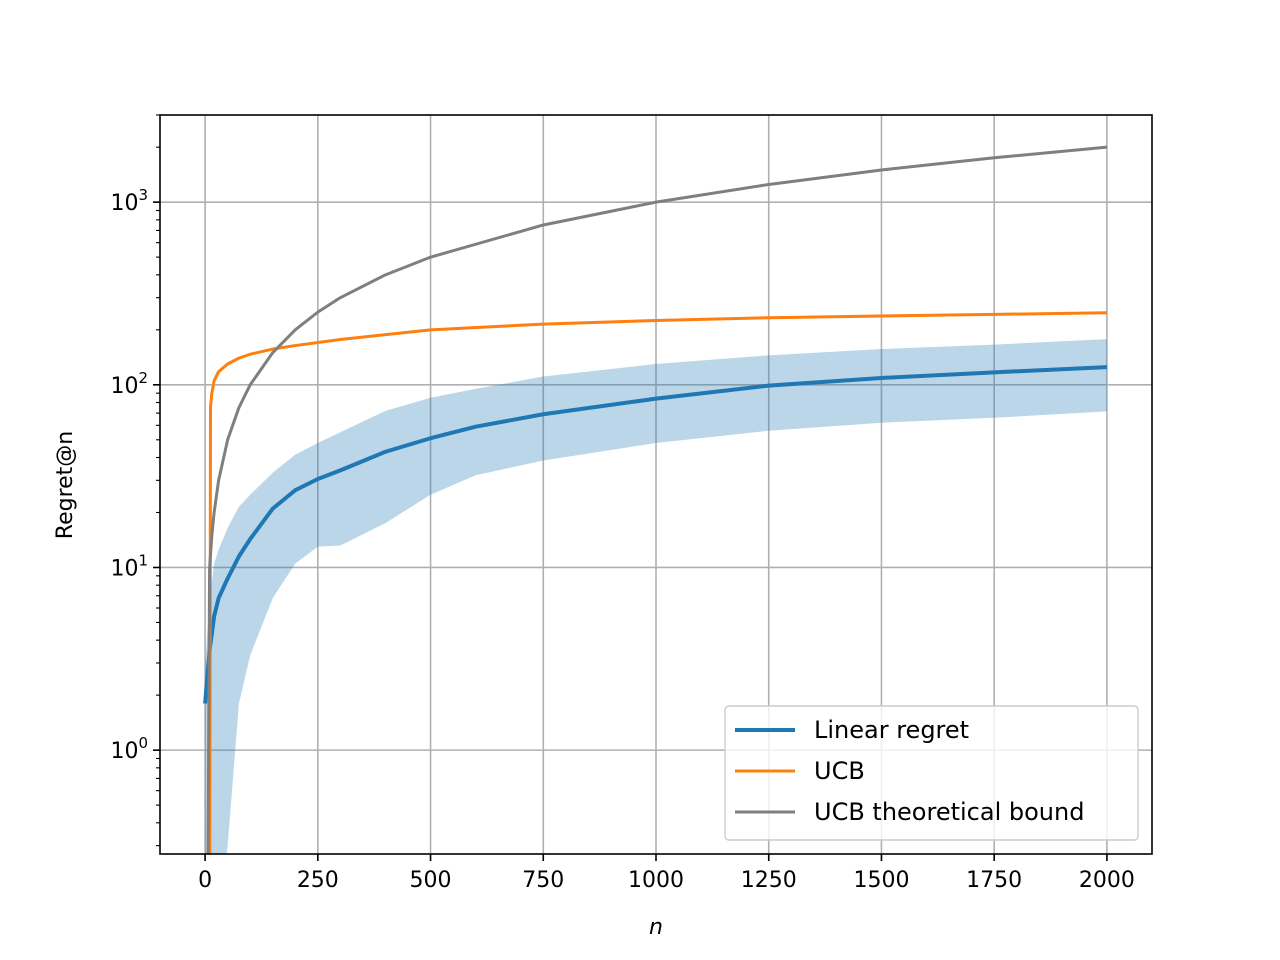 This screenshot has width=1280, height=960. Describe the element at coordinates (543, 880) in the screenshot. I see `x-tick-label: 750` at that location.